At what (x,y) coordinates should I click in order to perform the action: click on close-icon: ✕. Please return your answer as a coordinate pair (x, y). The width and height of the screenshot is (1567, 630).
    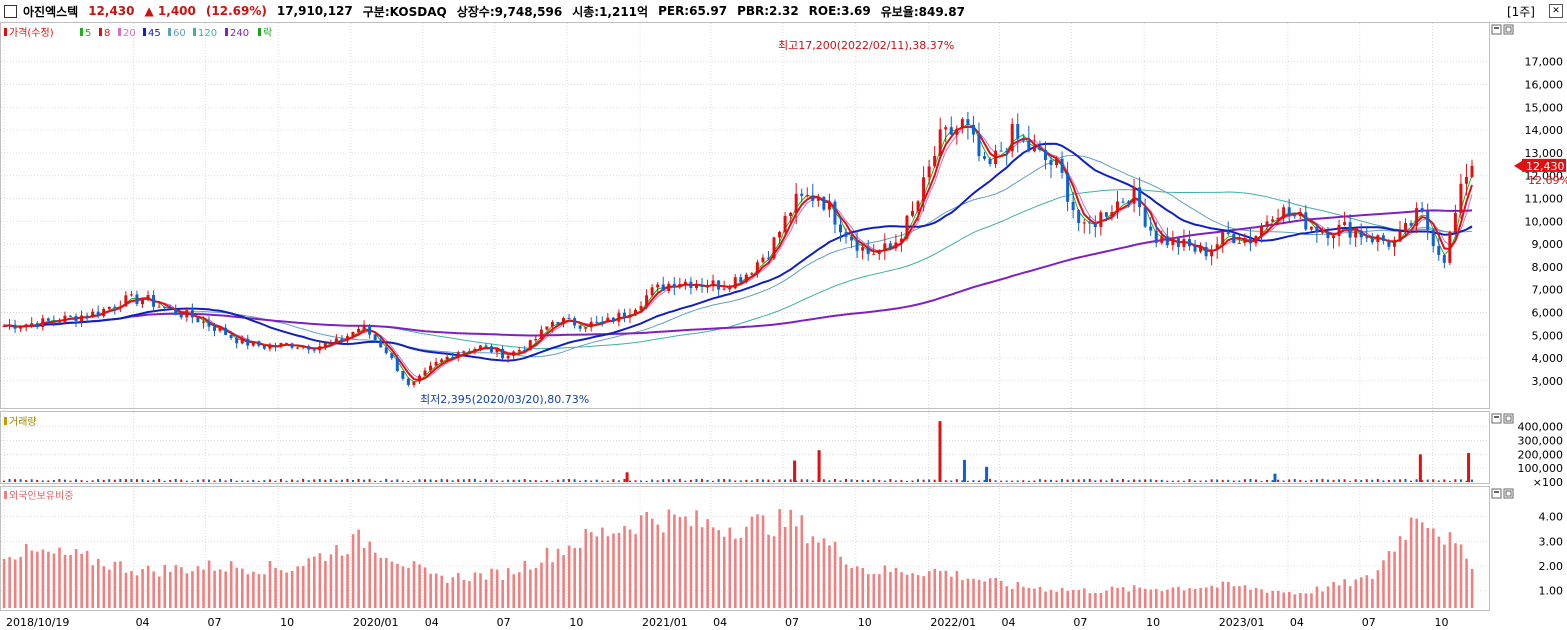
    Looking at the image, I should click on (1556, 11).